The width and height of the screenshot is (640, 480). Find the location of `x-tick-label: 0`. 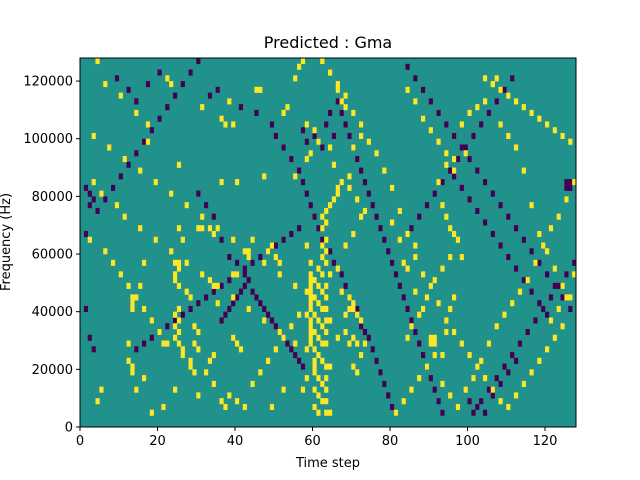

x-tick-label: 0 is located at coordinates (80, 441).